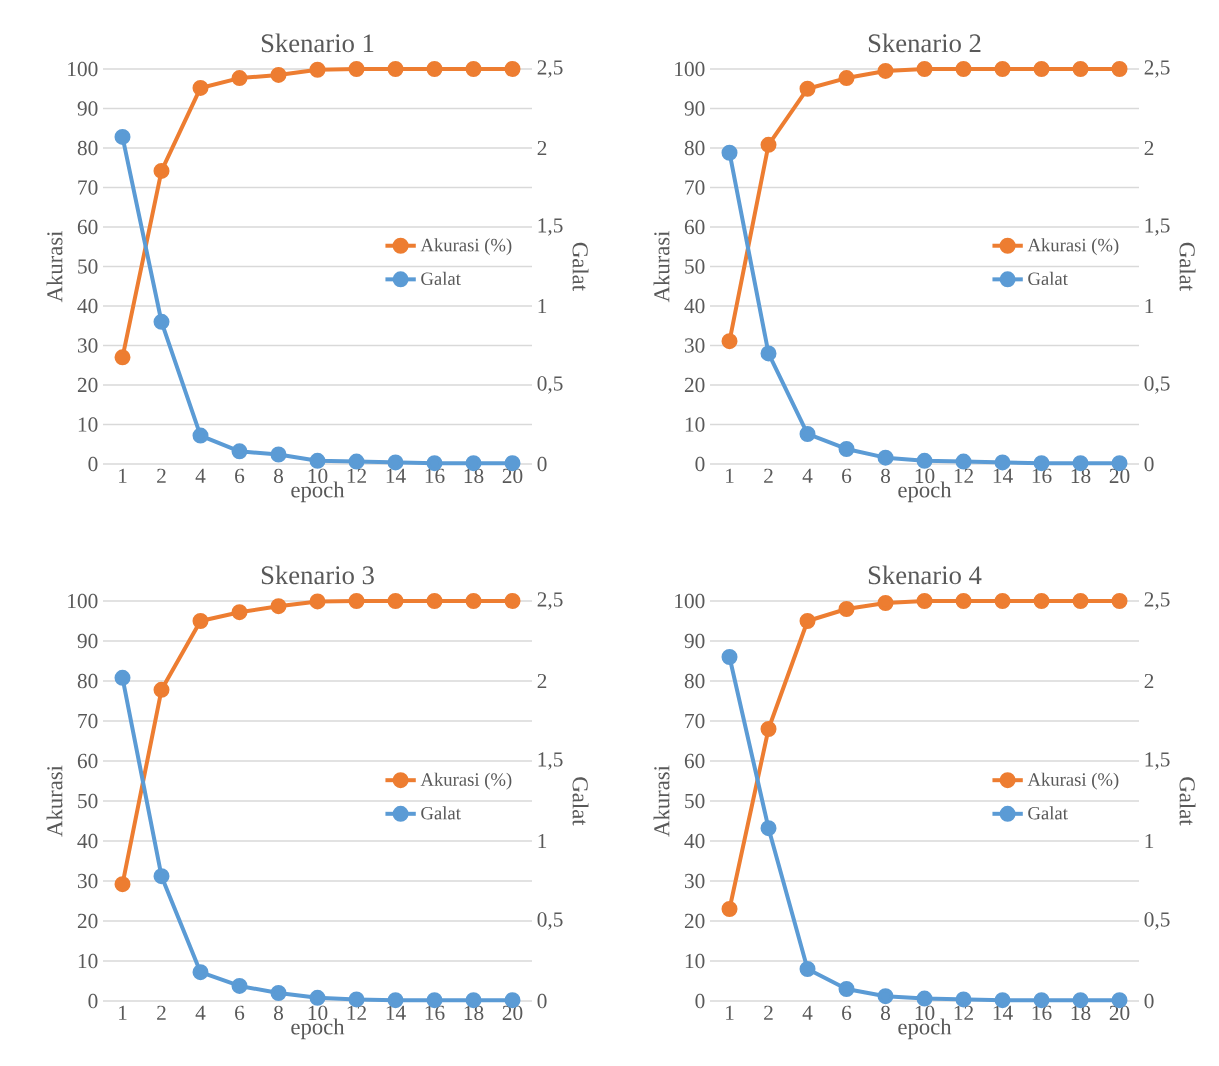  I want to click on chart-title: Skenario 1, so click(317, 43).